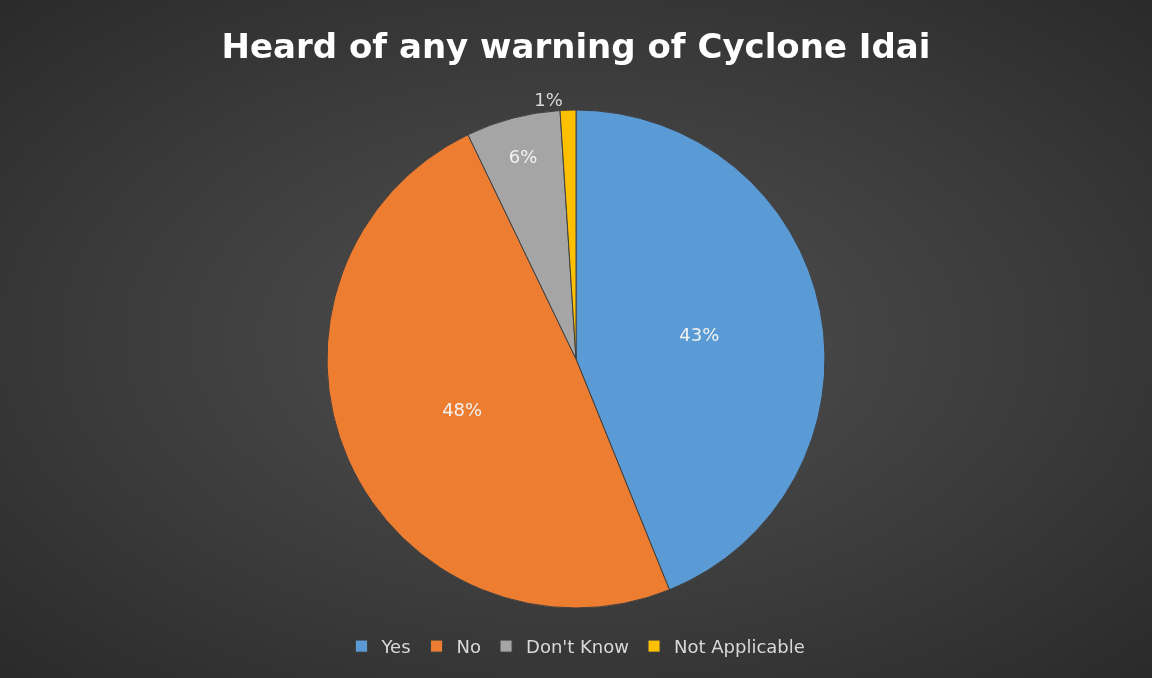  Describe the element at coordinates (395, 647) in the screenshot. I see `legend-label: Yes` at that location.